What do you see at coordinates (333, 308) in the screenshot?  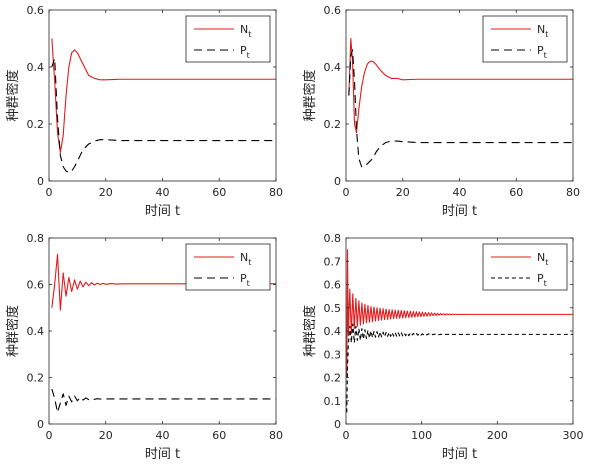 I see `y-tick-label: 0.5` at bounding box center [333, 308].